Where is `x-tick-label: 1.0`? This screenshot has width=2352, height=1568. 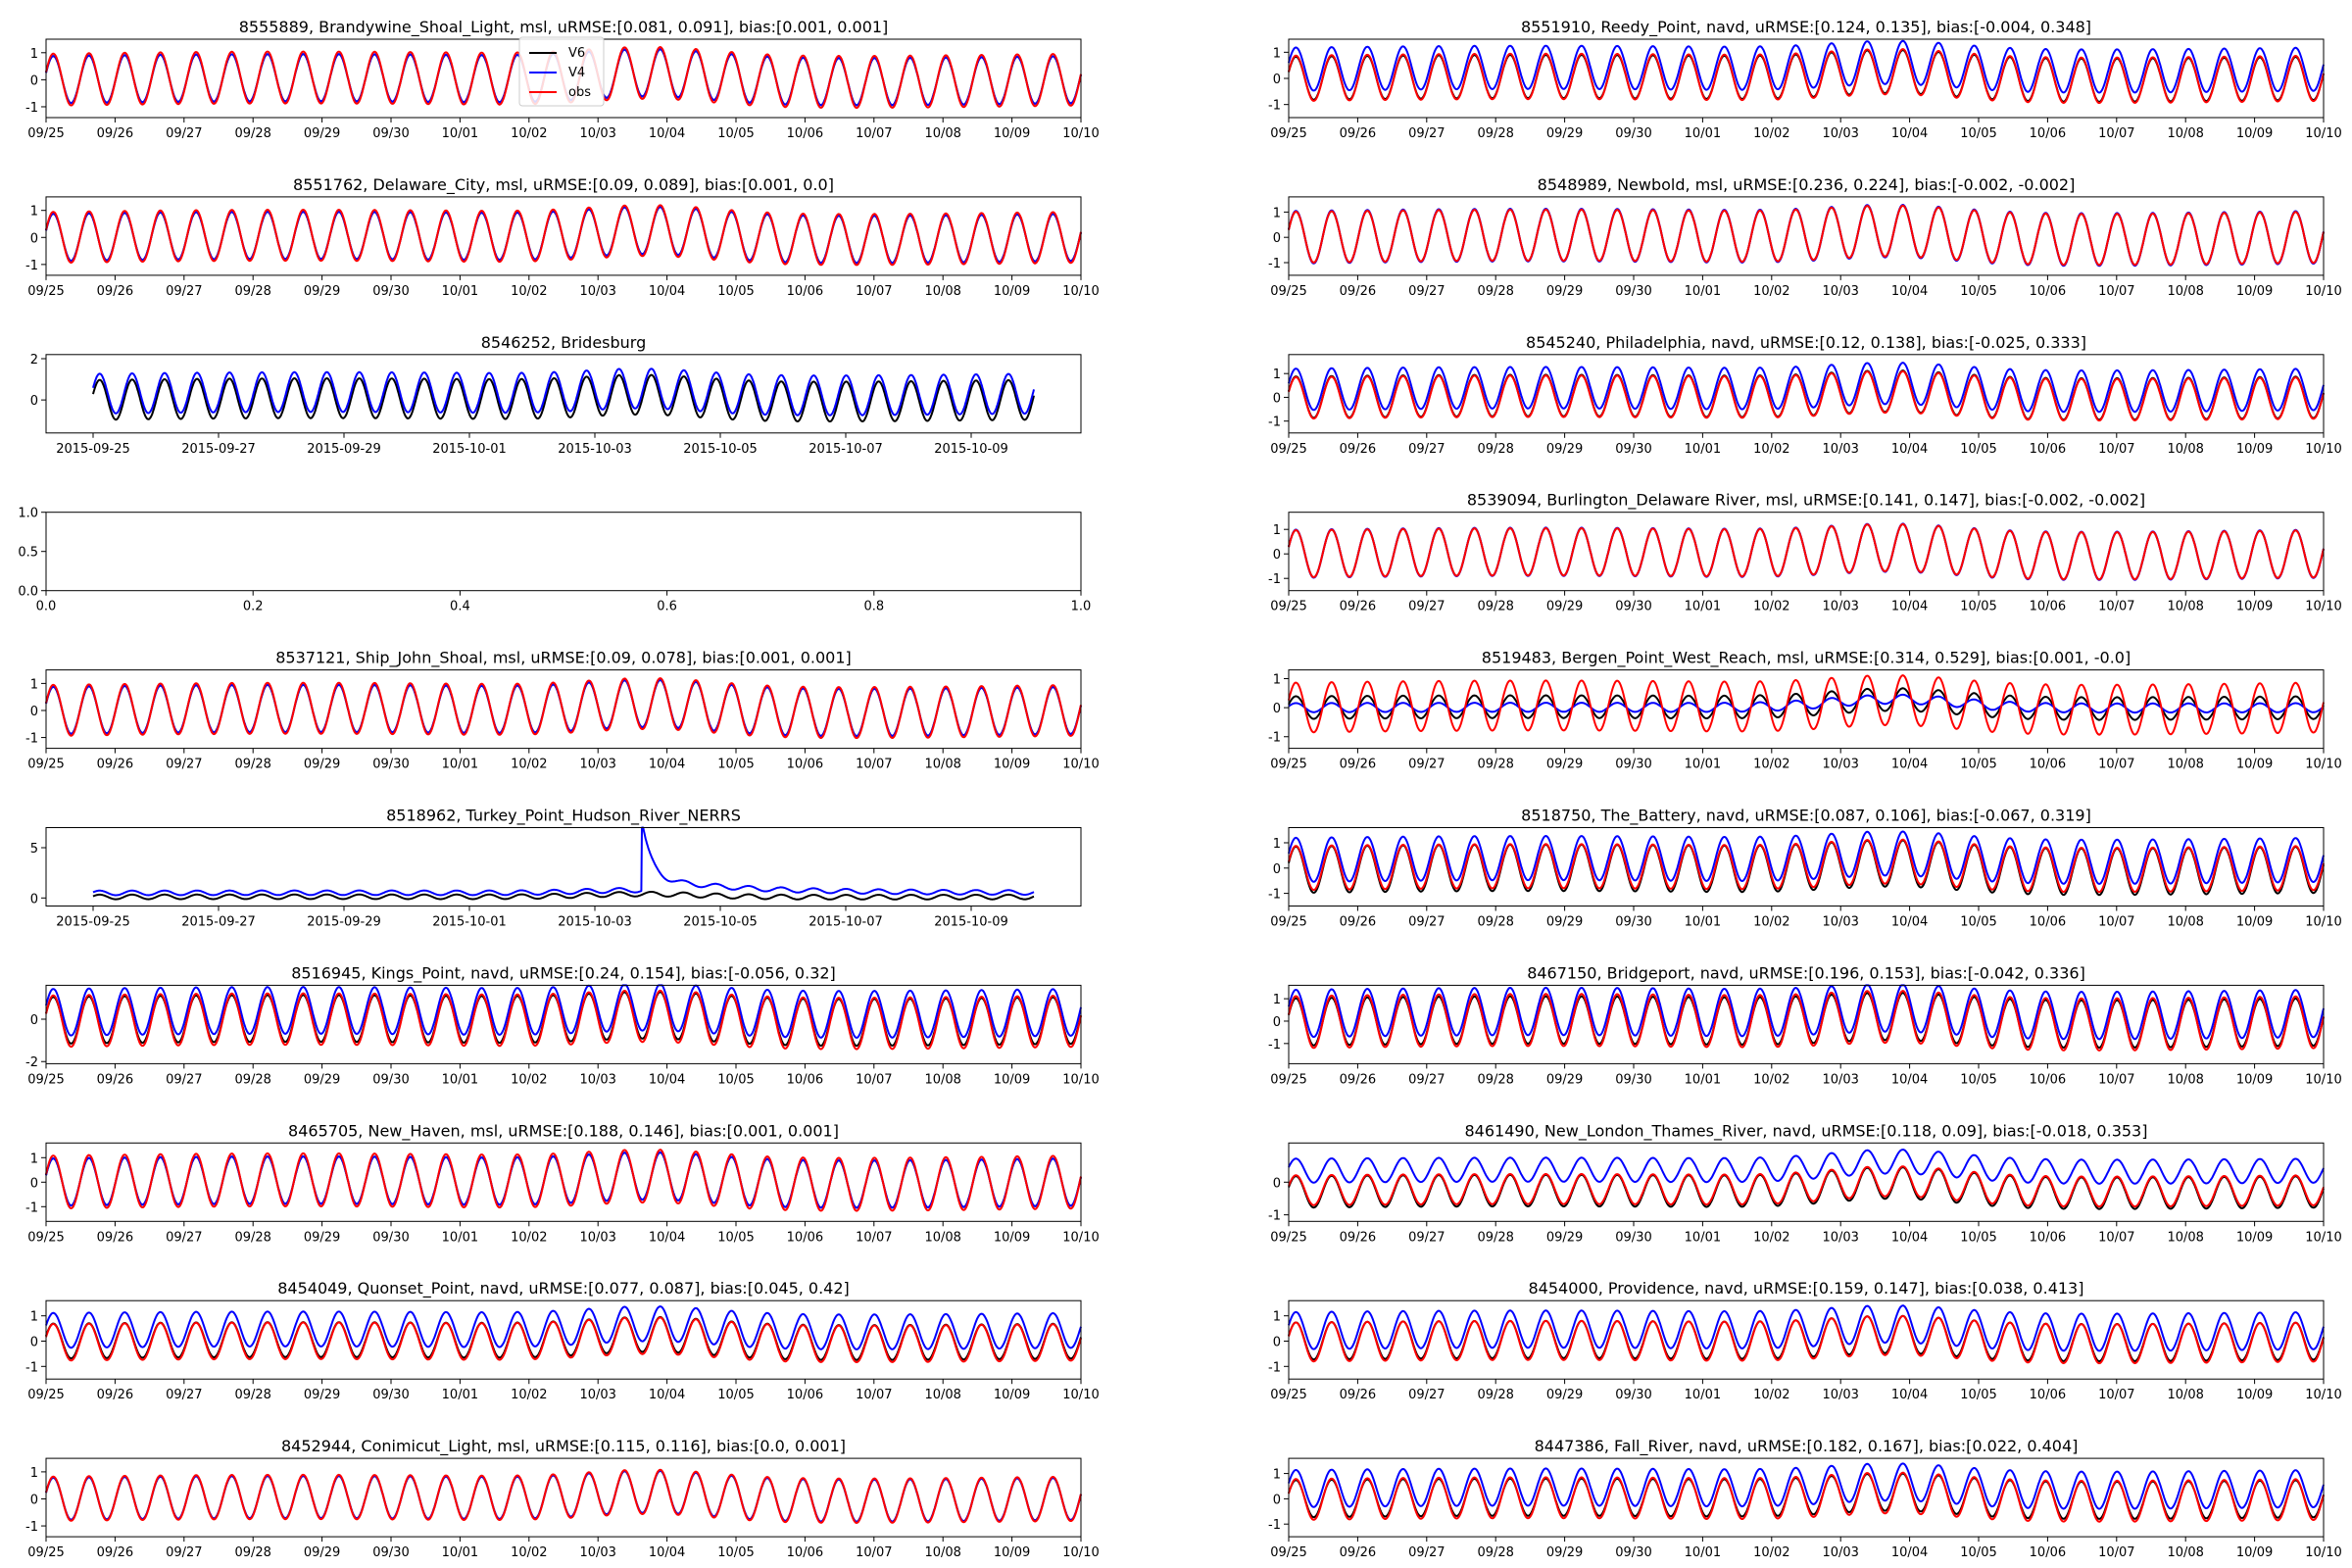 x-tick-label: 1.0 is located at coordinates (1081, 607).